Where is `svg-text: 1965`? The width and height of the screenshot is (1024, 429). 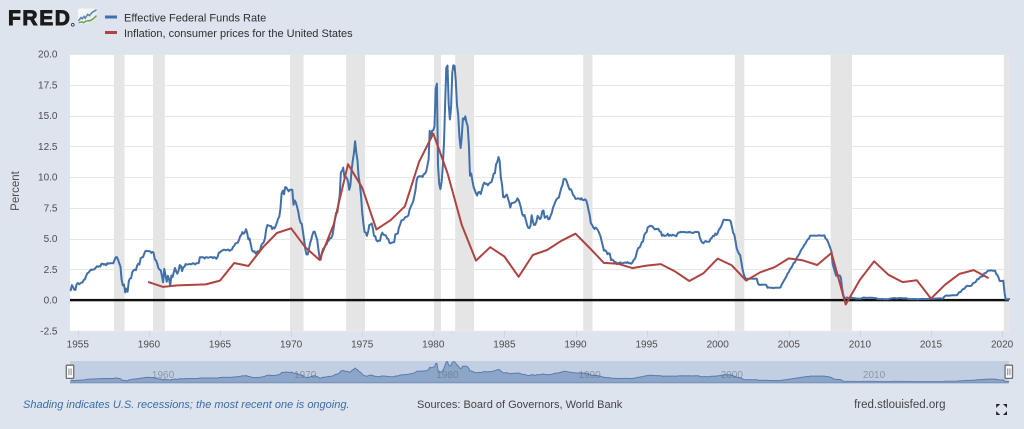
svg-text: 1965 is located at coordinates (220, 345).